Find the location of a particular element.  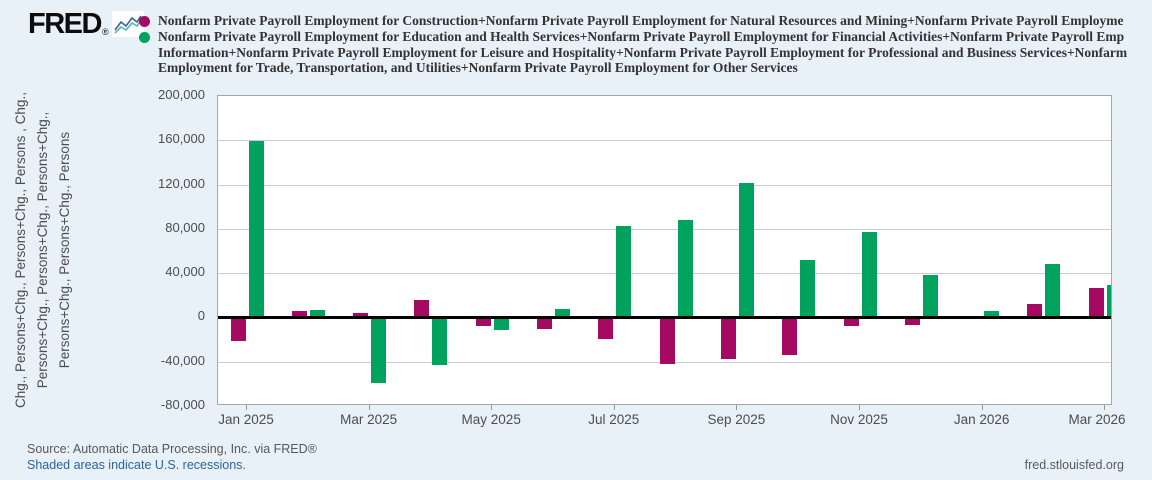

fred-logo: FRED ® is located at coordinates (86, 24).